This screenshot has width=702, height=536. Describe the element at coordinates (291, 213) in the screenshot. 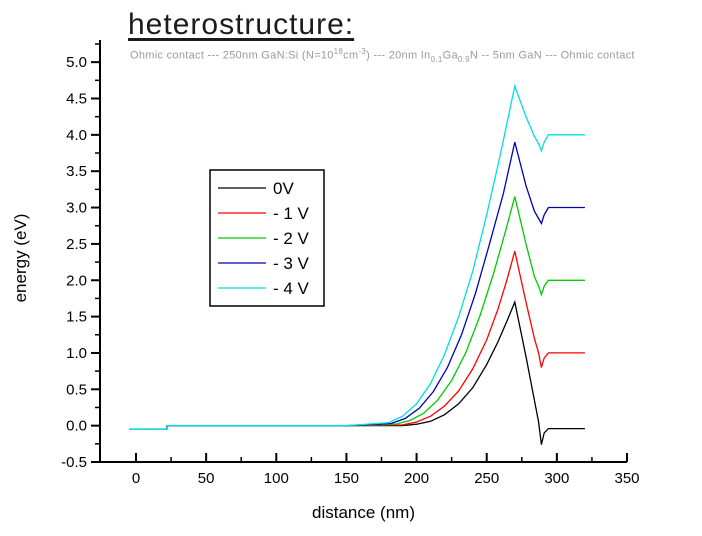

I see `legend-label: - 1 V` at that location.